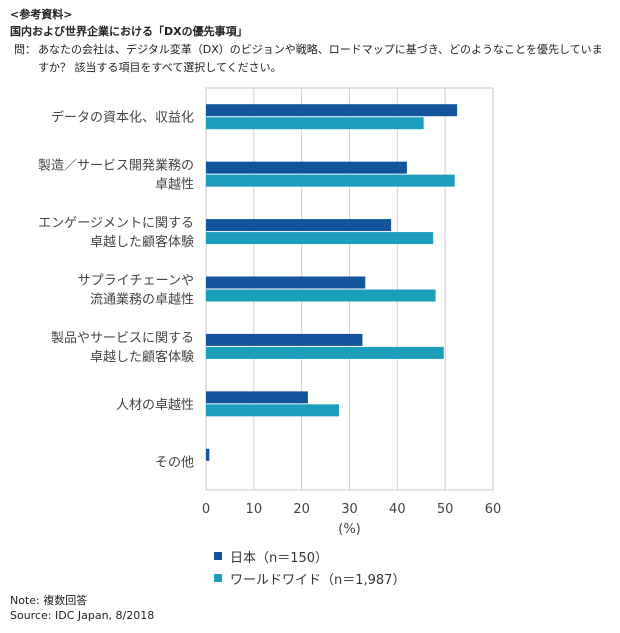 The image size is (620, 633). I want to click on x-tick-label: 30, so click(349, 509).